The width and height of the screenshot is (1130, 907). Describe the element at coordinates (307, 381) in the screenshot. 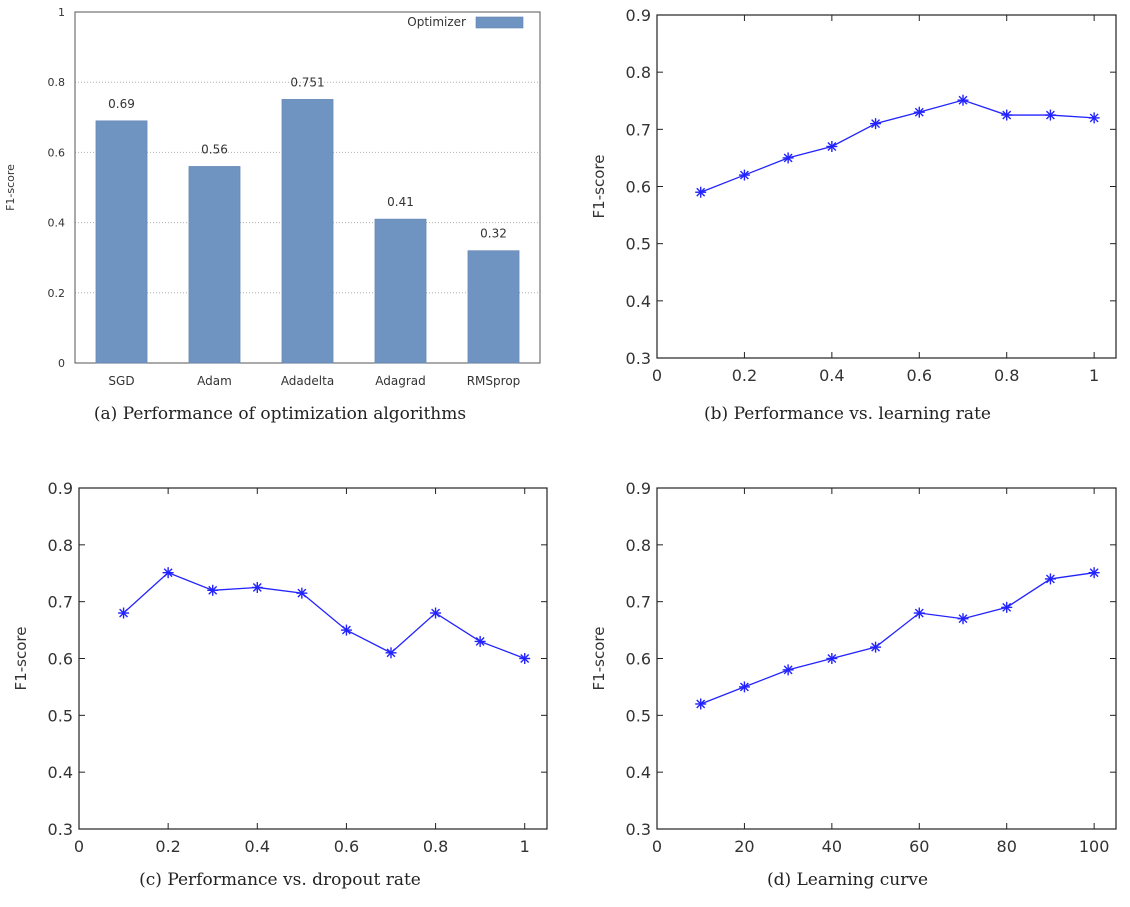

I see `x-tick-label: Adadelta` at that location.